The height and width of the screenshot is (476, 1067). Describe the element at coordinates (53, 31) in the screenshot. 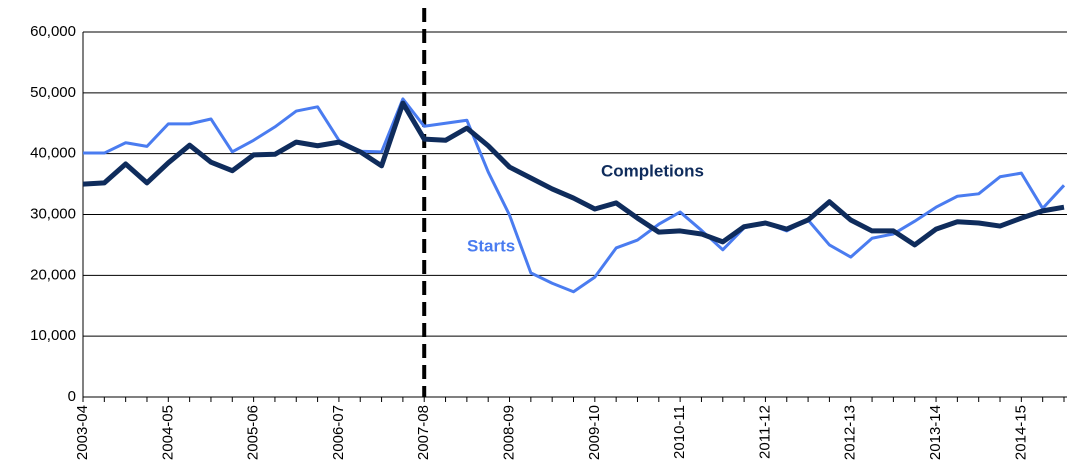

I see `y-tick-label: 60,000` at that location.